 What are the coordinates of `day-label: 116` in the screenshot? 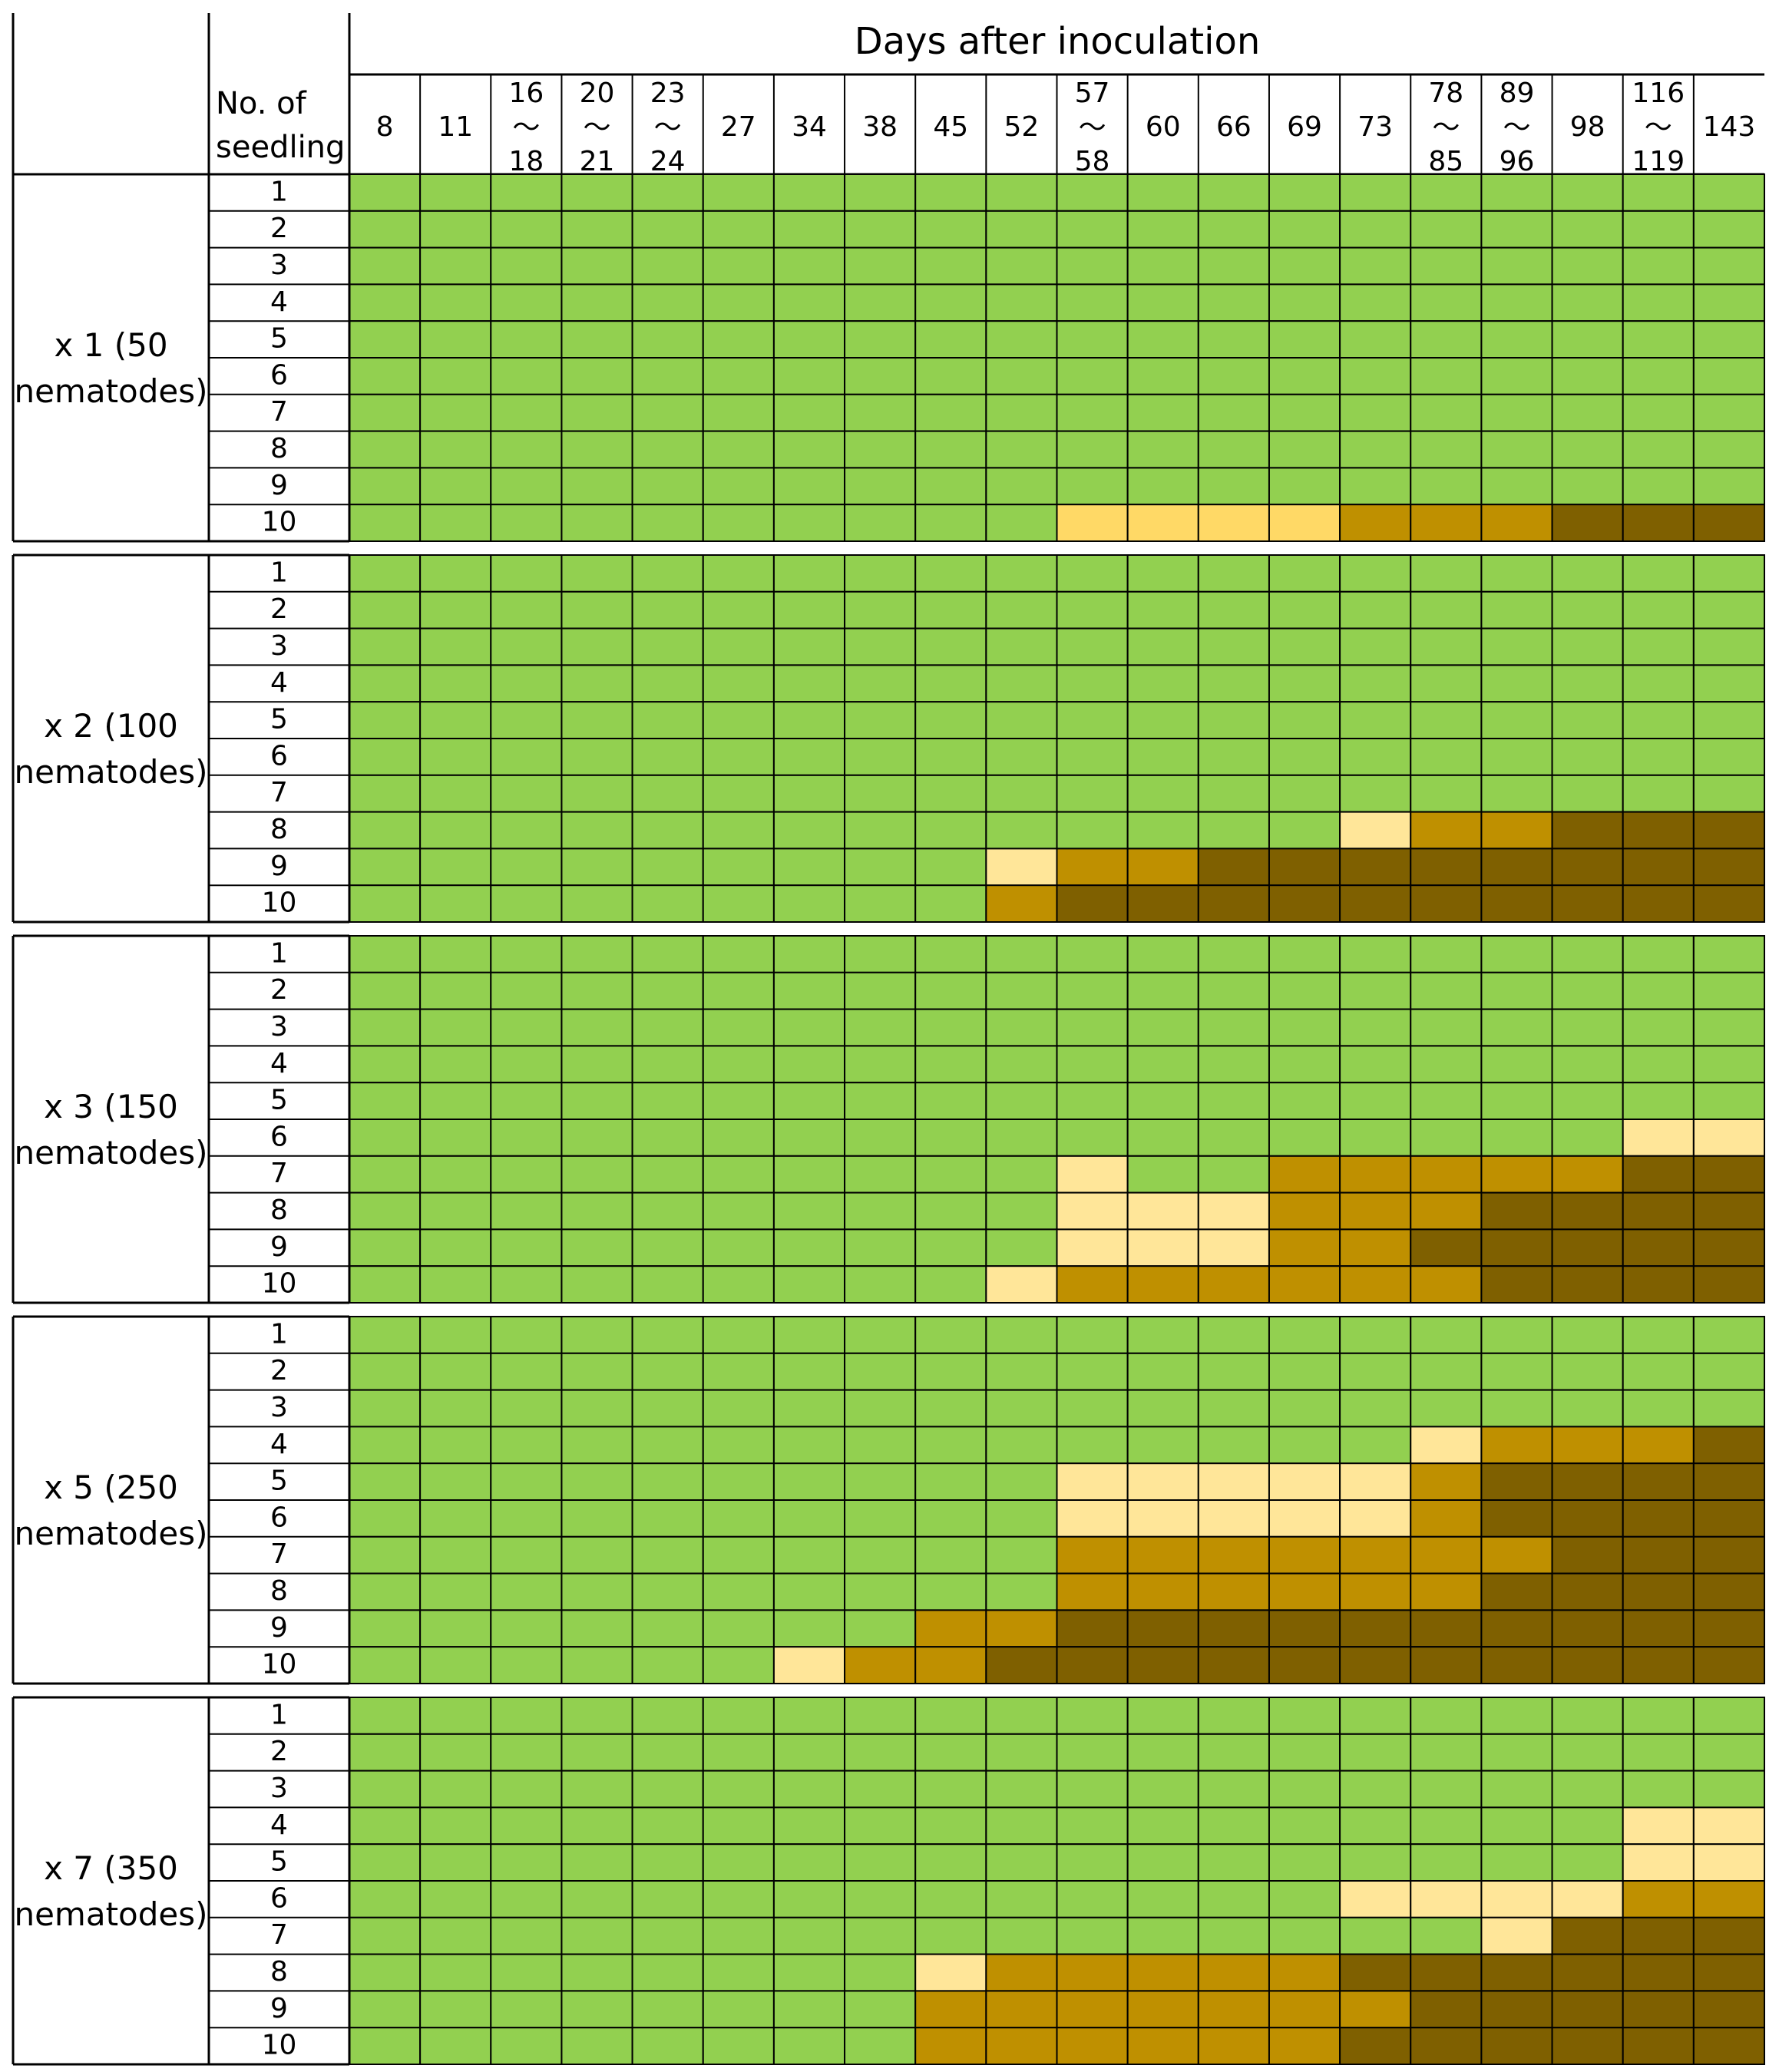 It's located at (1658, 94).